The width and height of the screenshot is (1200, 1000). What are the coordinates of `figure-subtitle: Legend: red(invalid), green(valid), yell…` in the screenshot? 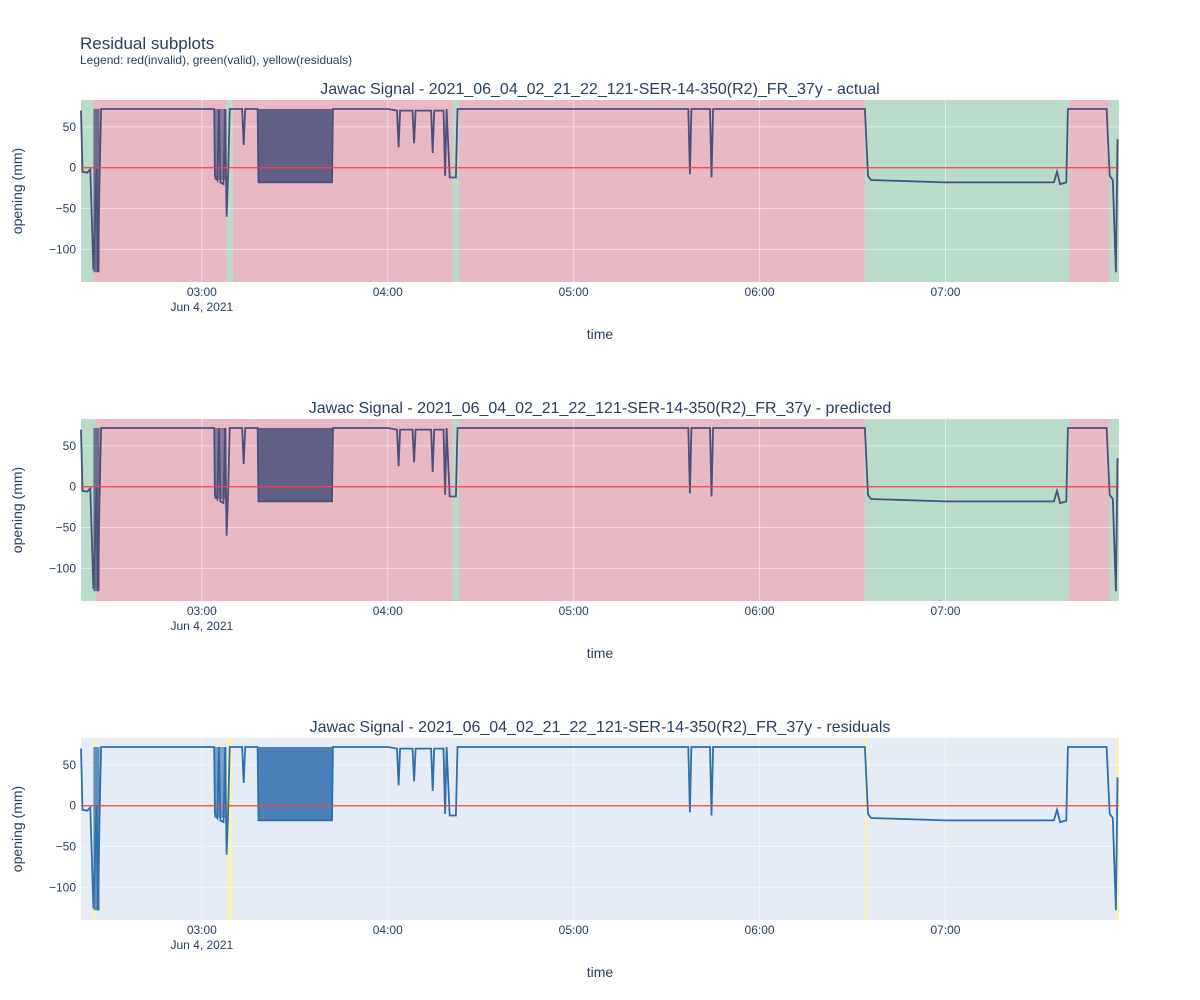 It's located at (216, 60).